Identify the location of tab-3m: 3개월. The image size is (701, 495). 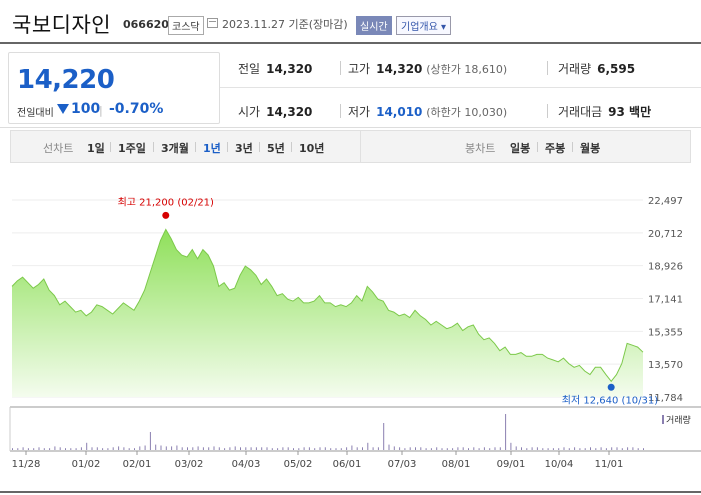
(175, 148).